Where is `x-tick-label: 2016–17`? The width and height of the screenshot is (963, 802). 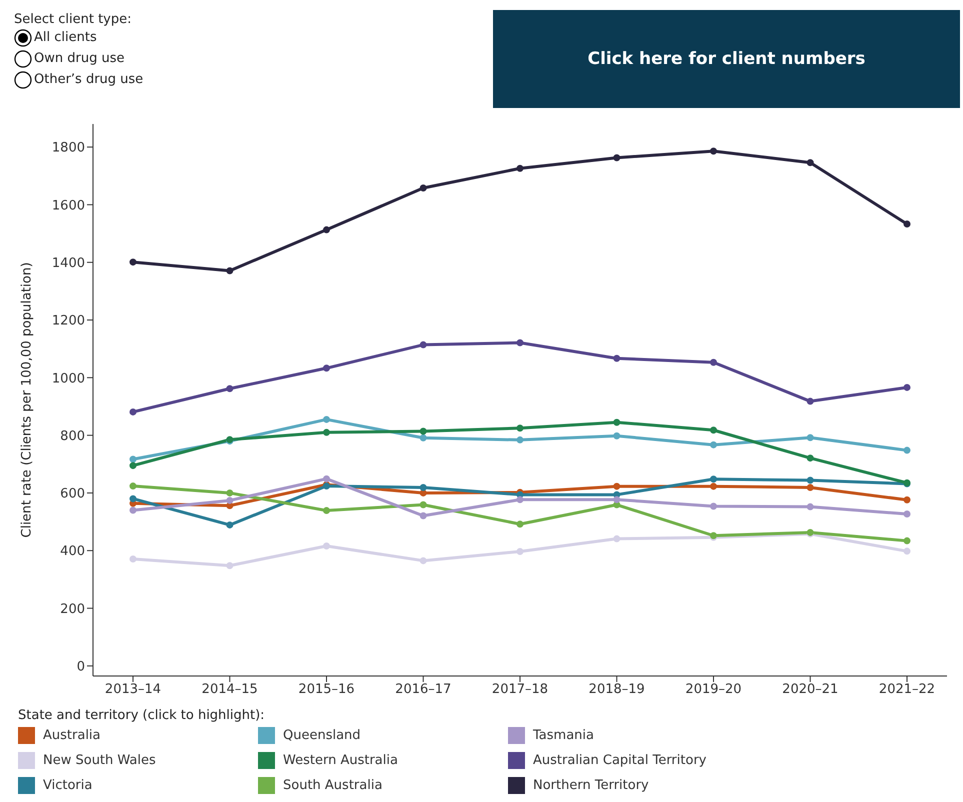
x-tick-label: 2016–17 is located at coordinates (423, 690).